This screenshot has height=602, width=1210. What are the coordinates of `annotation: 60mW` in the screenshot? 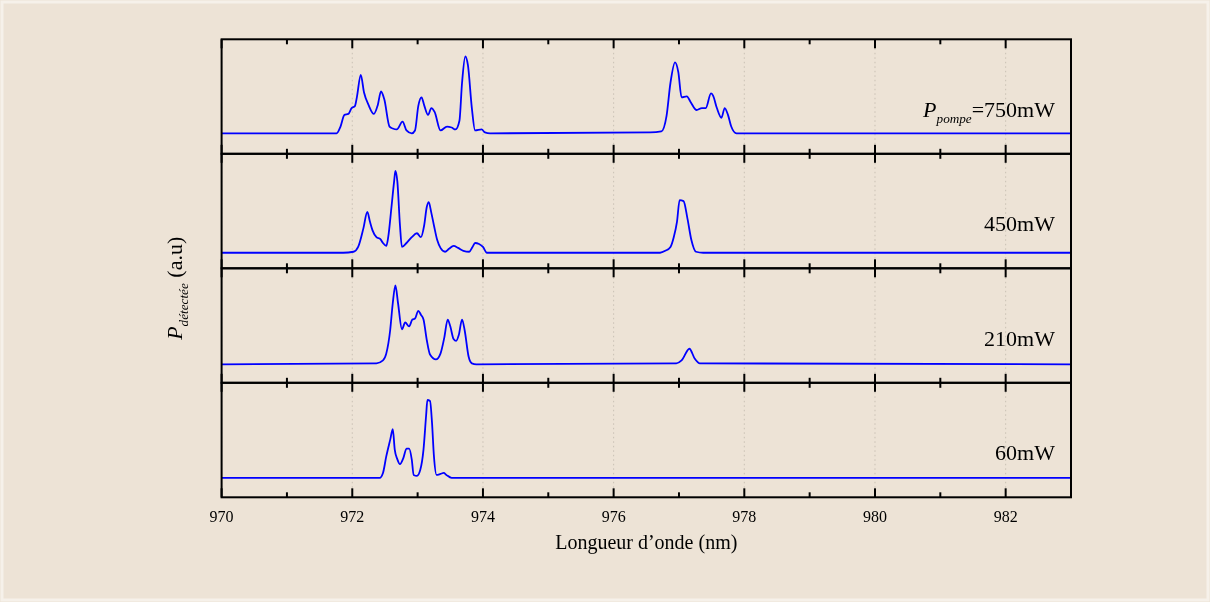 It's located at (1025, 453).